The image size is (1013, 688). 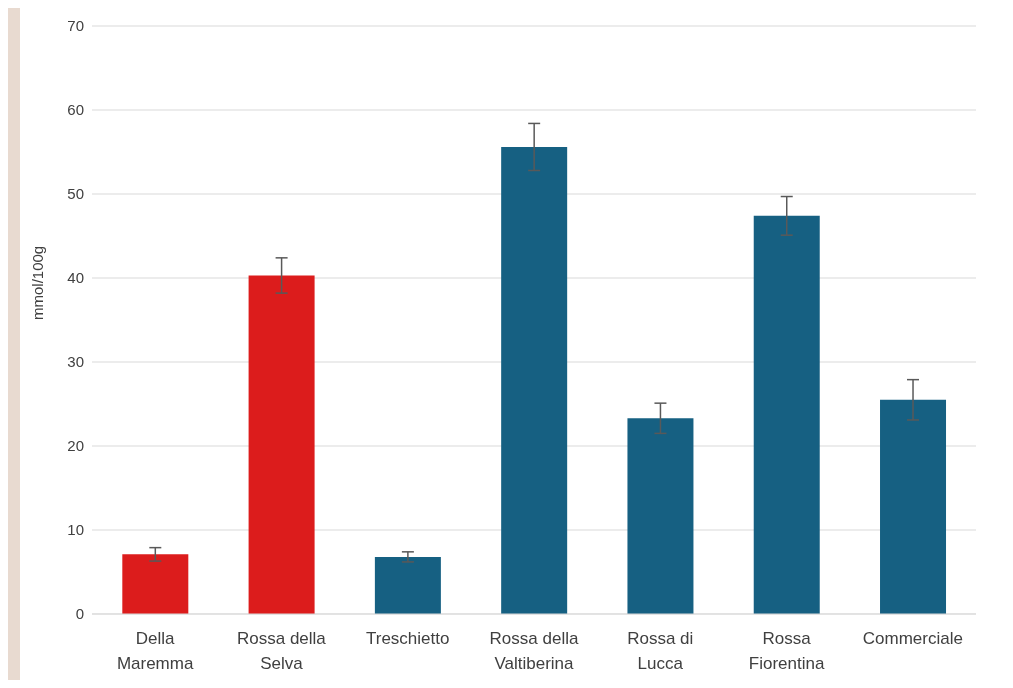 What do you see at coordinates (75, 446) in the screenshot?
I see `y-tick-label: 20` at bounding box center [75, 446].